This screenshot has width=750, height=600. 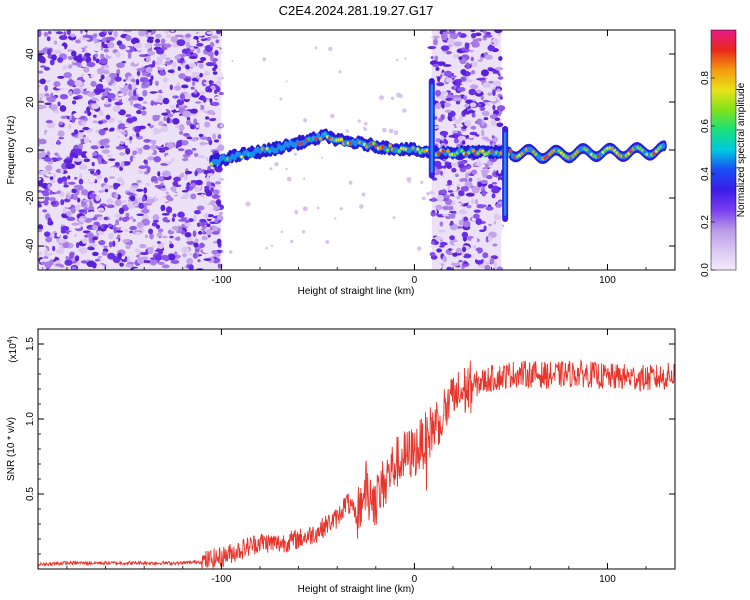 What do you see at coordinates (276, 150) in the screenshot?
I see `signal-band-mid` at bounding box center [276, 150].